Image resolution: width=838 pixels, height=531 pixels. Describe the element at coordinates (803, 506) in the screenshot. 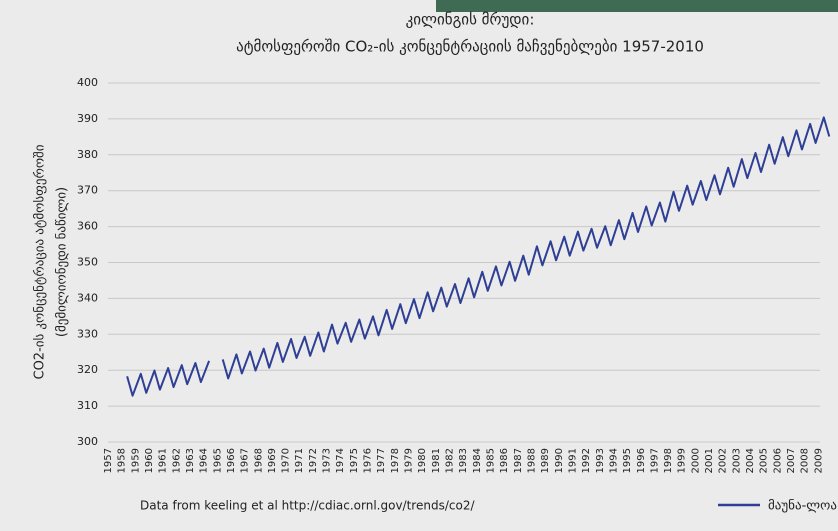

I see `legend-label: მაუნა-ლოა, ჰავაი` at that location.